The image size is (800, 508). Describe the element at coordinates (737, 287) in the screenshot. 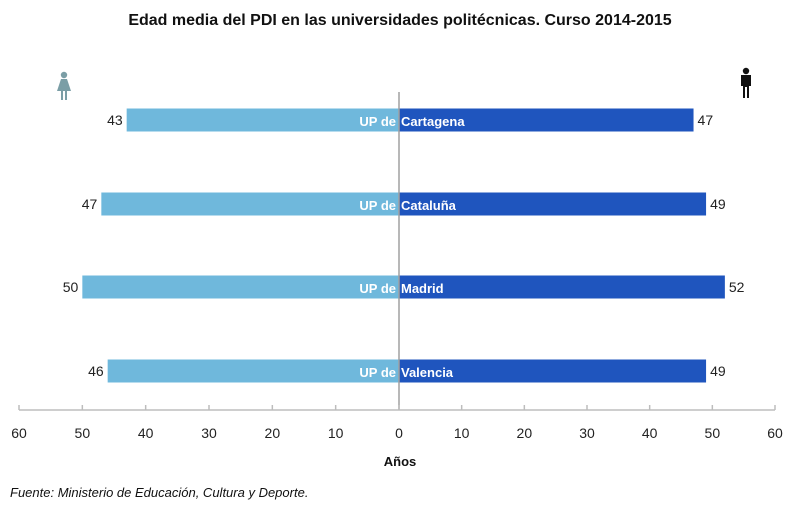

I see `data-label-male: 52` at that location.